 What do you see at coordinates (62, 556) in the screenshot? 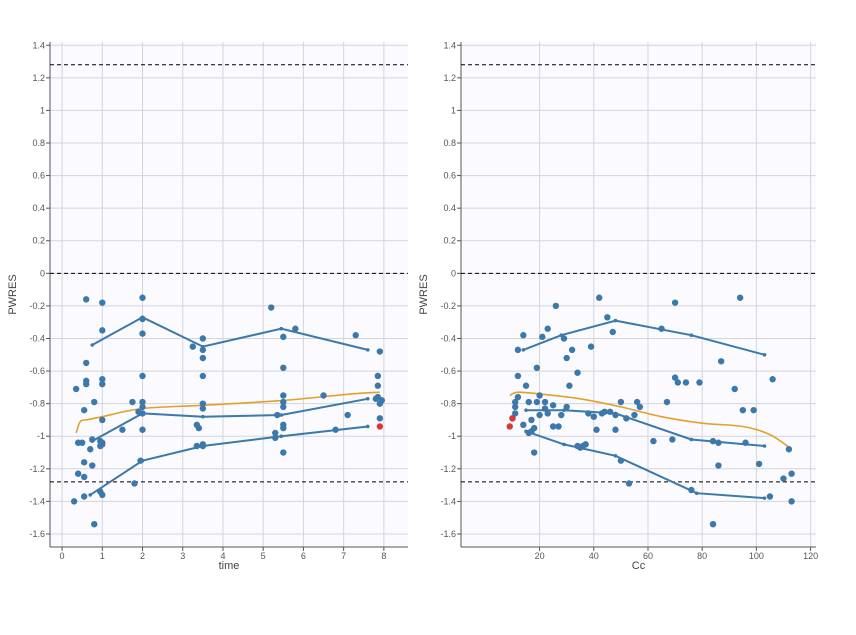
I see `x-tick-label: 0` at bounding box center [62, 556].